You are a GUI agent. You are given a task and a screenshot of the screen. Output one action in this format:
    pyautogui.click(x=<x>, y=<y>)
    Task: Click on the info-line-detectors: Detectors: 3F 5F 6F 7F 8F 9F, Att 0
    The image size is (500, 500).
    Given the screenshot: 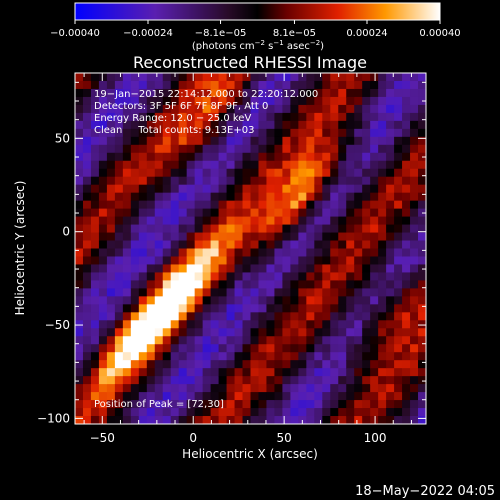 What is the action you would take?
    pyautogui.click(x=181, y=106)
    